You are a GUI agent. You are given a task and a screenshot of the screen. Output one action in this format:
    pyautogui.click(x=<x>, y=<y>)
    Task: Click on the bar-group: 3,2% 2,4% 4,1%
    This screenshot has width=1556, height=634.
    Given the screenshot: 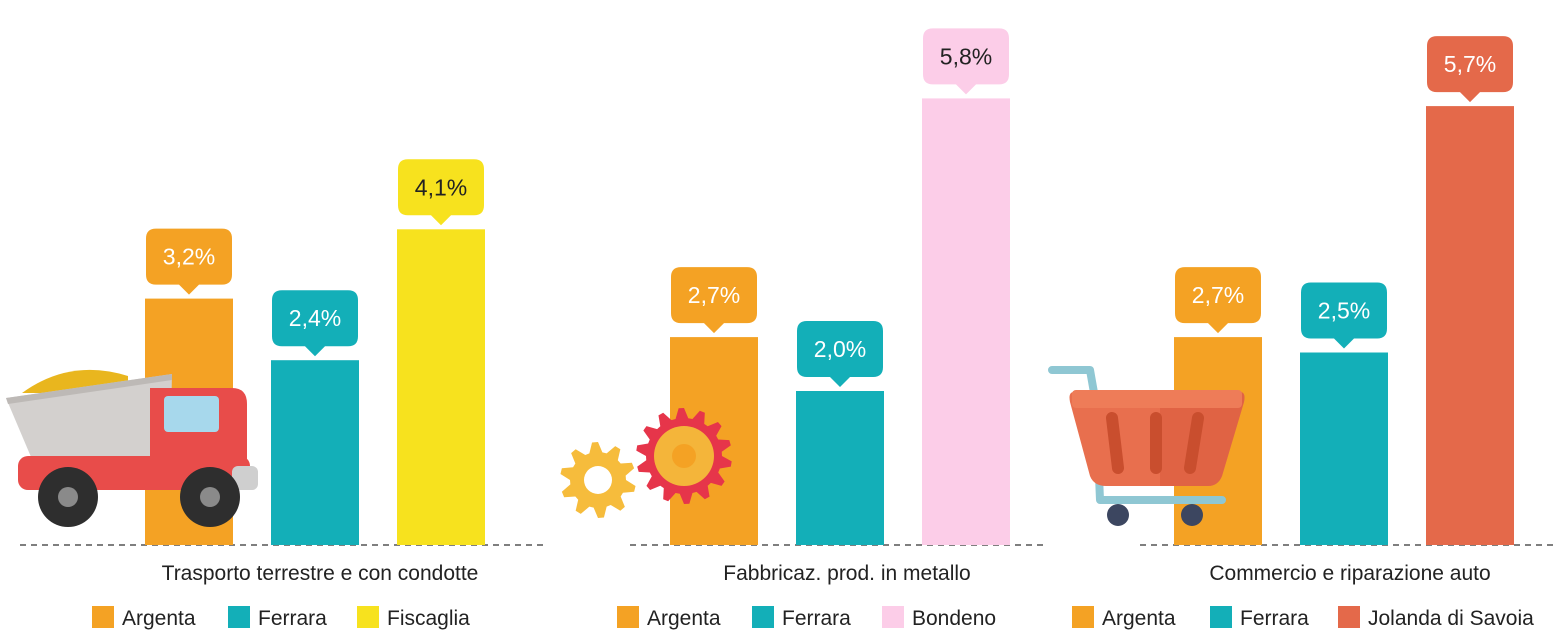 What is the action you would take?
    pyautogui.click(x=315, y=352)
    